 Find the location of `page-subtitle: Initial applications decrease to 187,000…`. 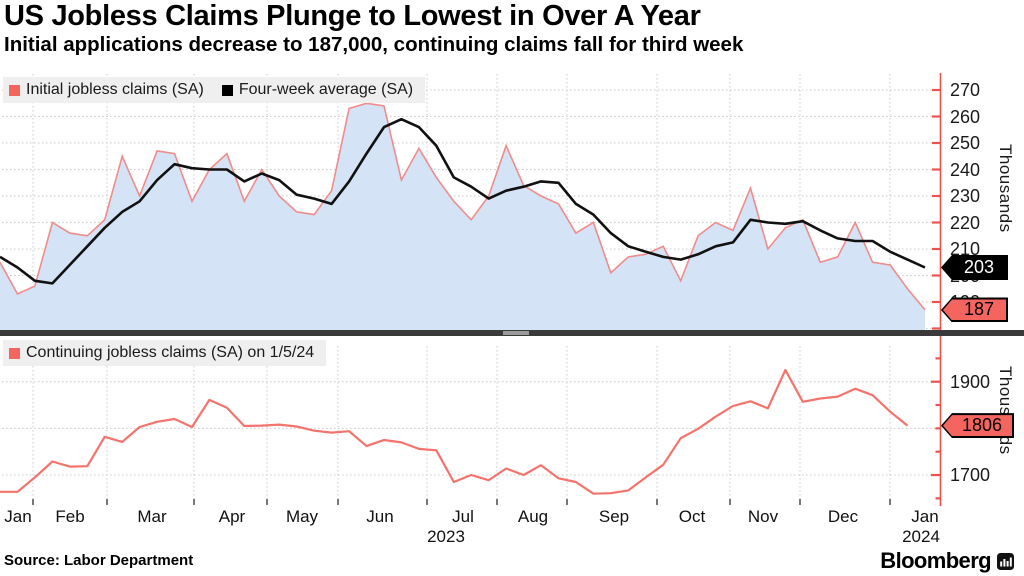

page-subtitle: Initial applications decrease to 187,000… is located at coordinates (374, 44).